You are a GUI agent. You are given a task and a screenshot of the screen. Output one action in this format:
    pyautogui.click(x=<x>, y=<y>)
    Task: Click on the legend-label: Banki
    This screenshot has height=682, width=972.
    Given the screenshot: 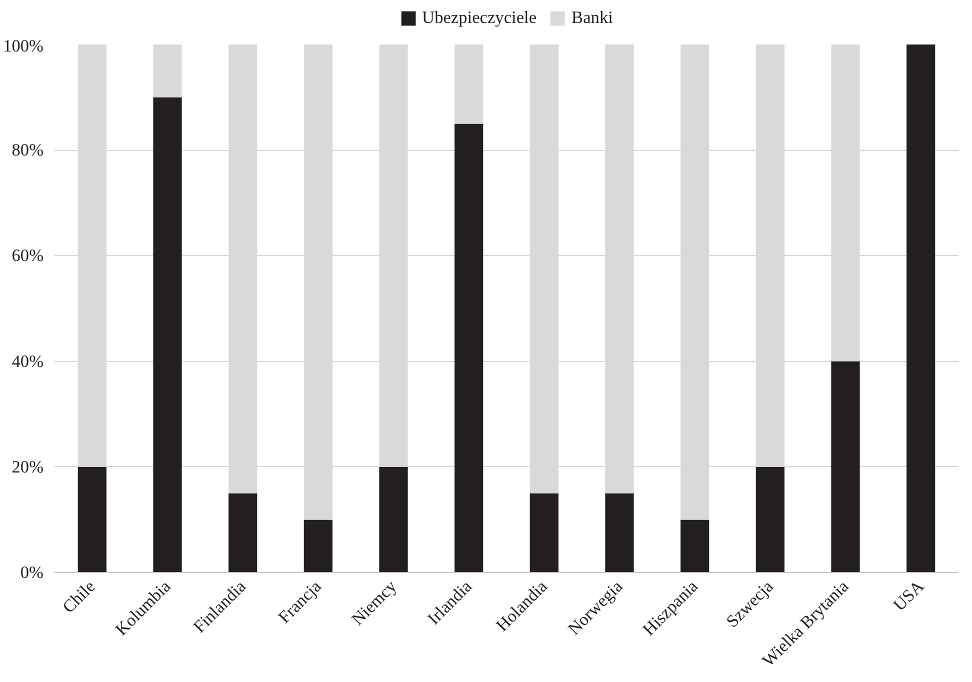 What is the action you would take?
    pyautogui.click(x=592, y=18)
    